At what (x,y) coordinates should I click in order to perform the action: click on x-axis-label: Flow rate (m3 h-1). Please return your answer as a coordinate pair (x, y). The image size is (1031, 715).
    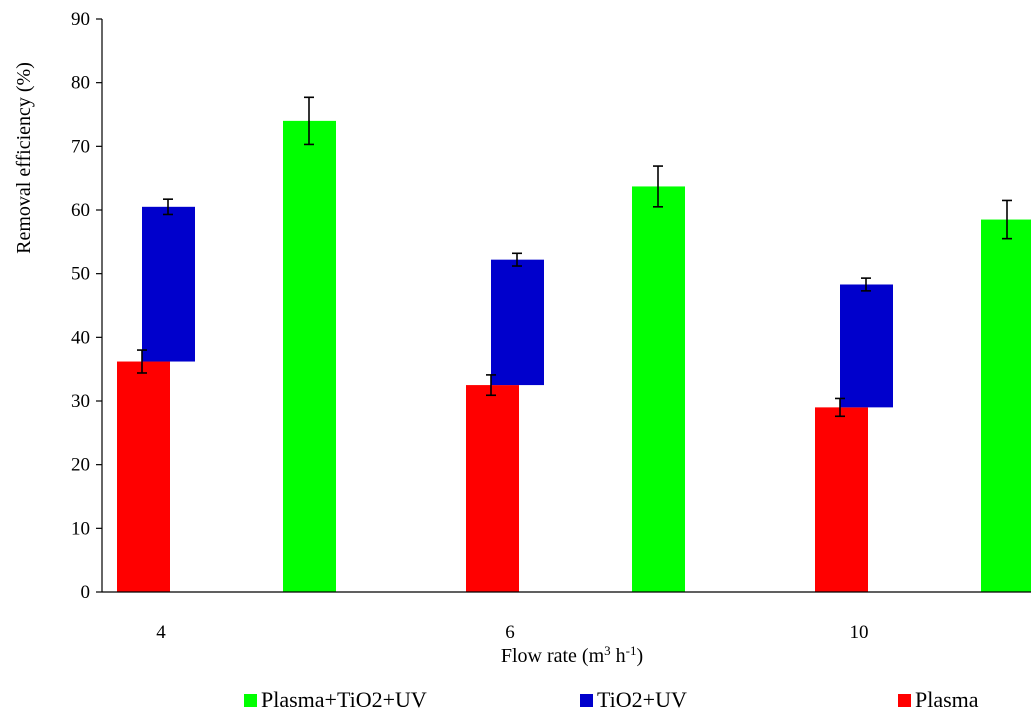
    Looking at the image, I should click on (572, 655).